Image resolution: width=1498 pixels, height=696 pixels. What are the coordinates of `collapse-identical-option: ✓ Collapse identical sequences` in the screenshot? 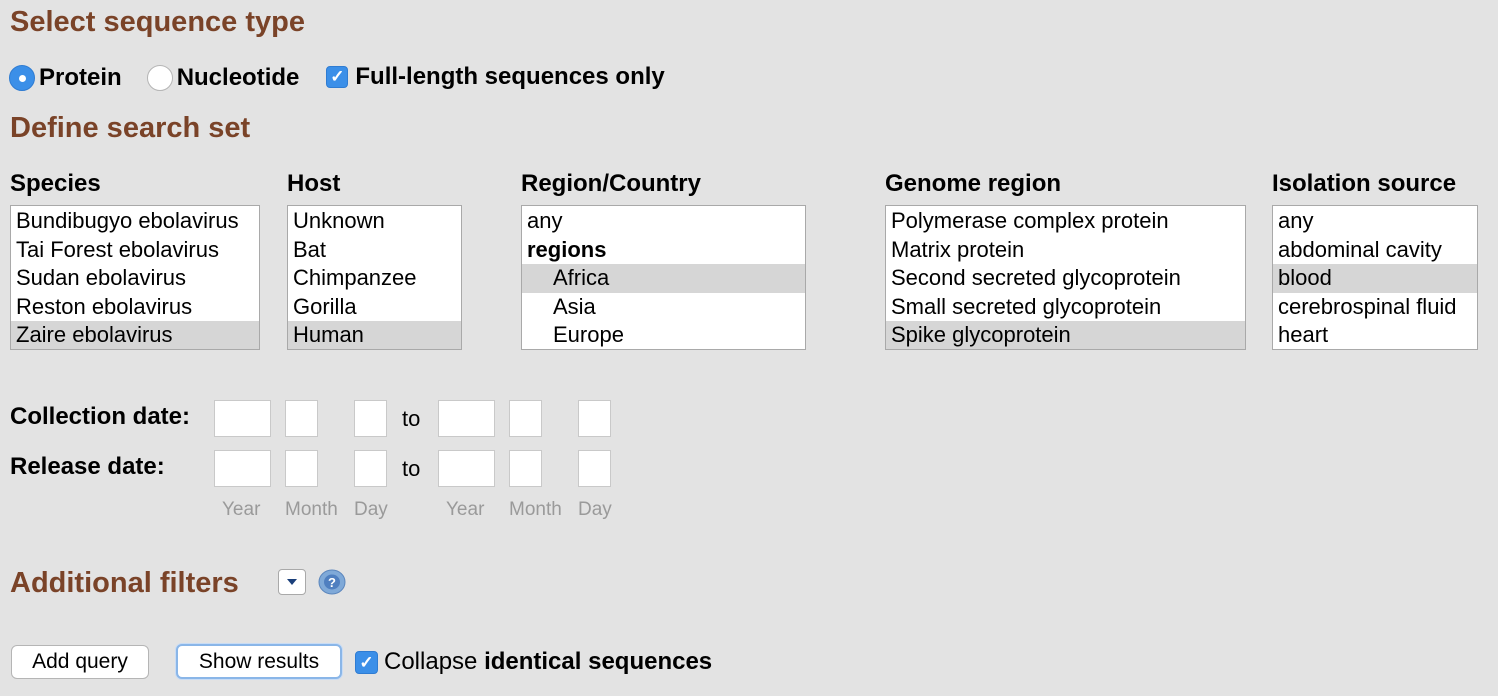 It's located at (533, 662).